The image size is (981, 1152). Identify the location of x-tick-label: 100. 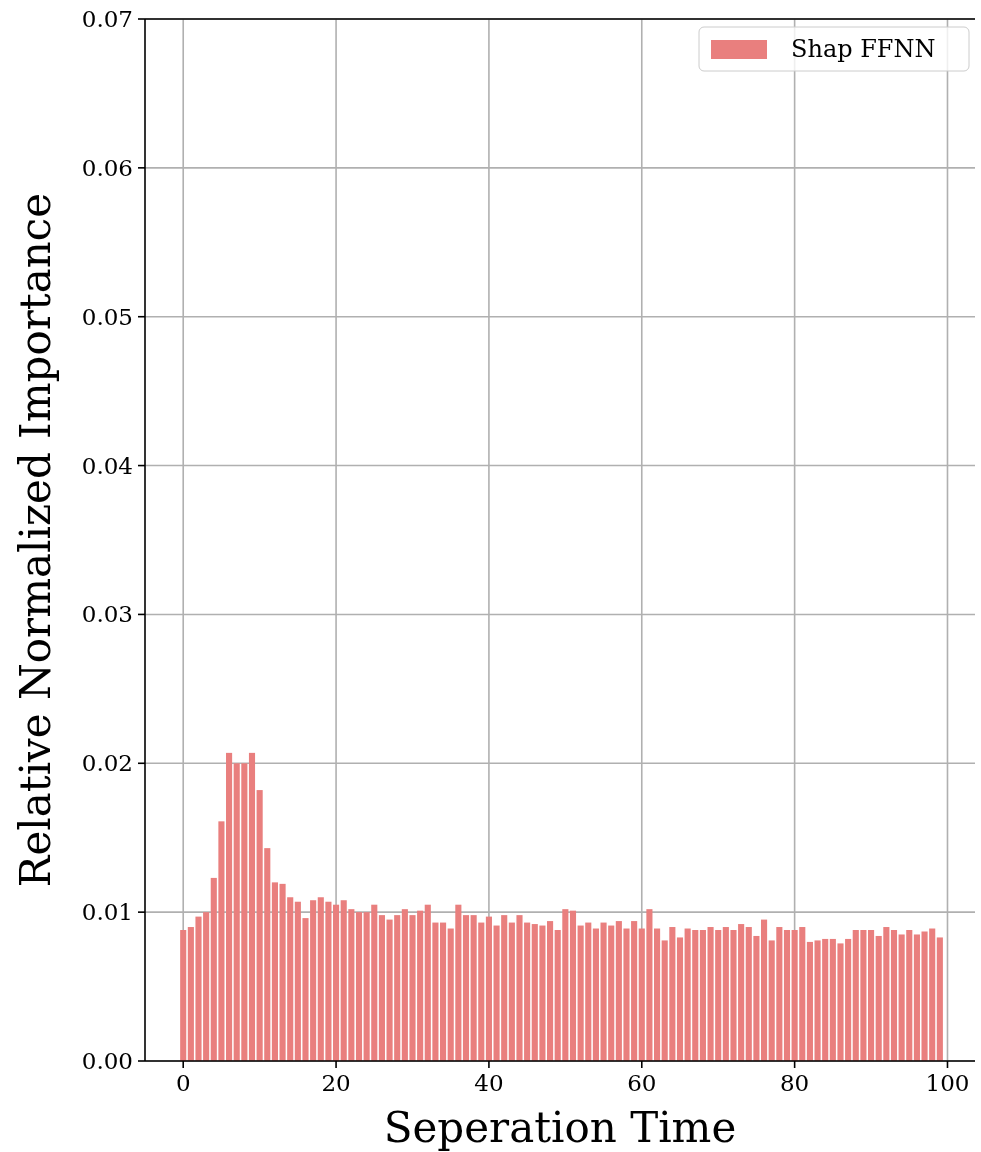
(947, 1083).